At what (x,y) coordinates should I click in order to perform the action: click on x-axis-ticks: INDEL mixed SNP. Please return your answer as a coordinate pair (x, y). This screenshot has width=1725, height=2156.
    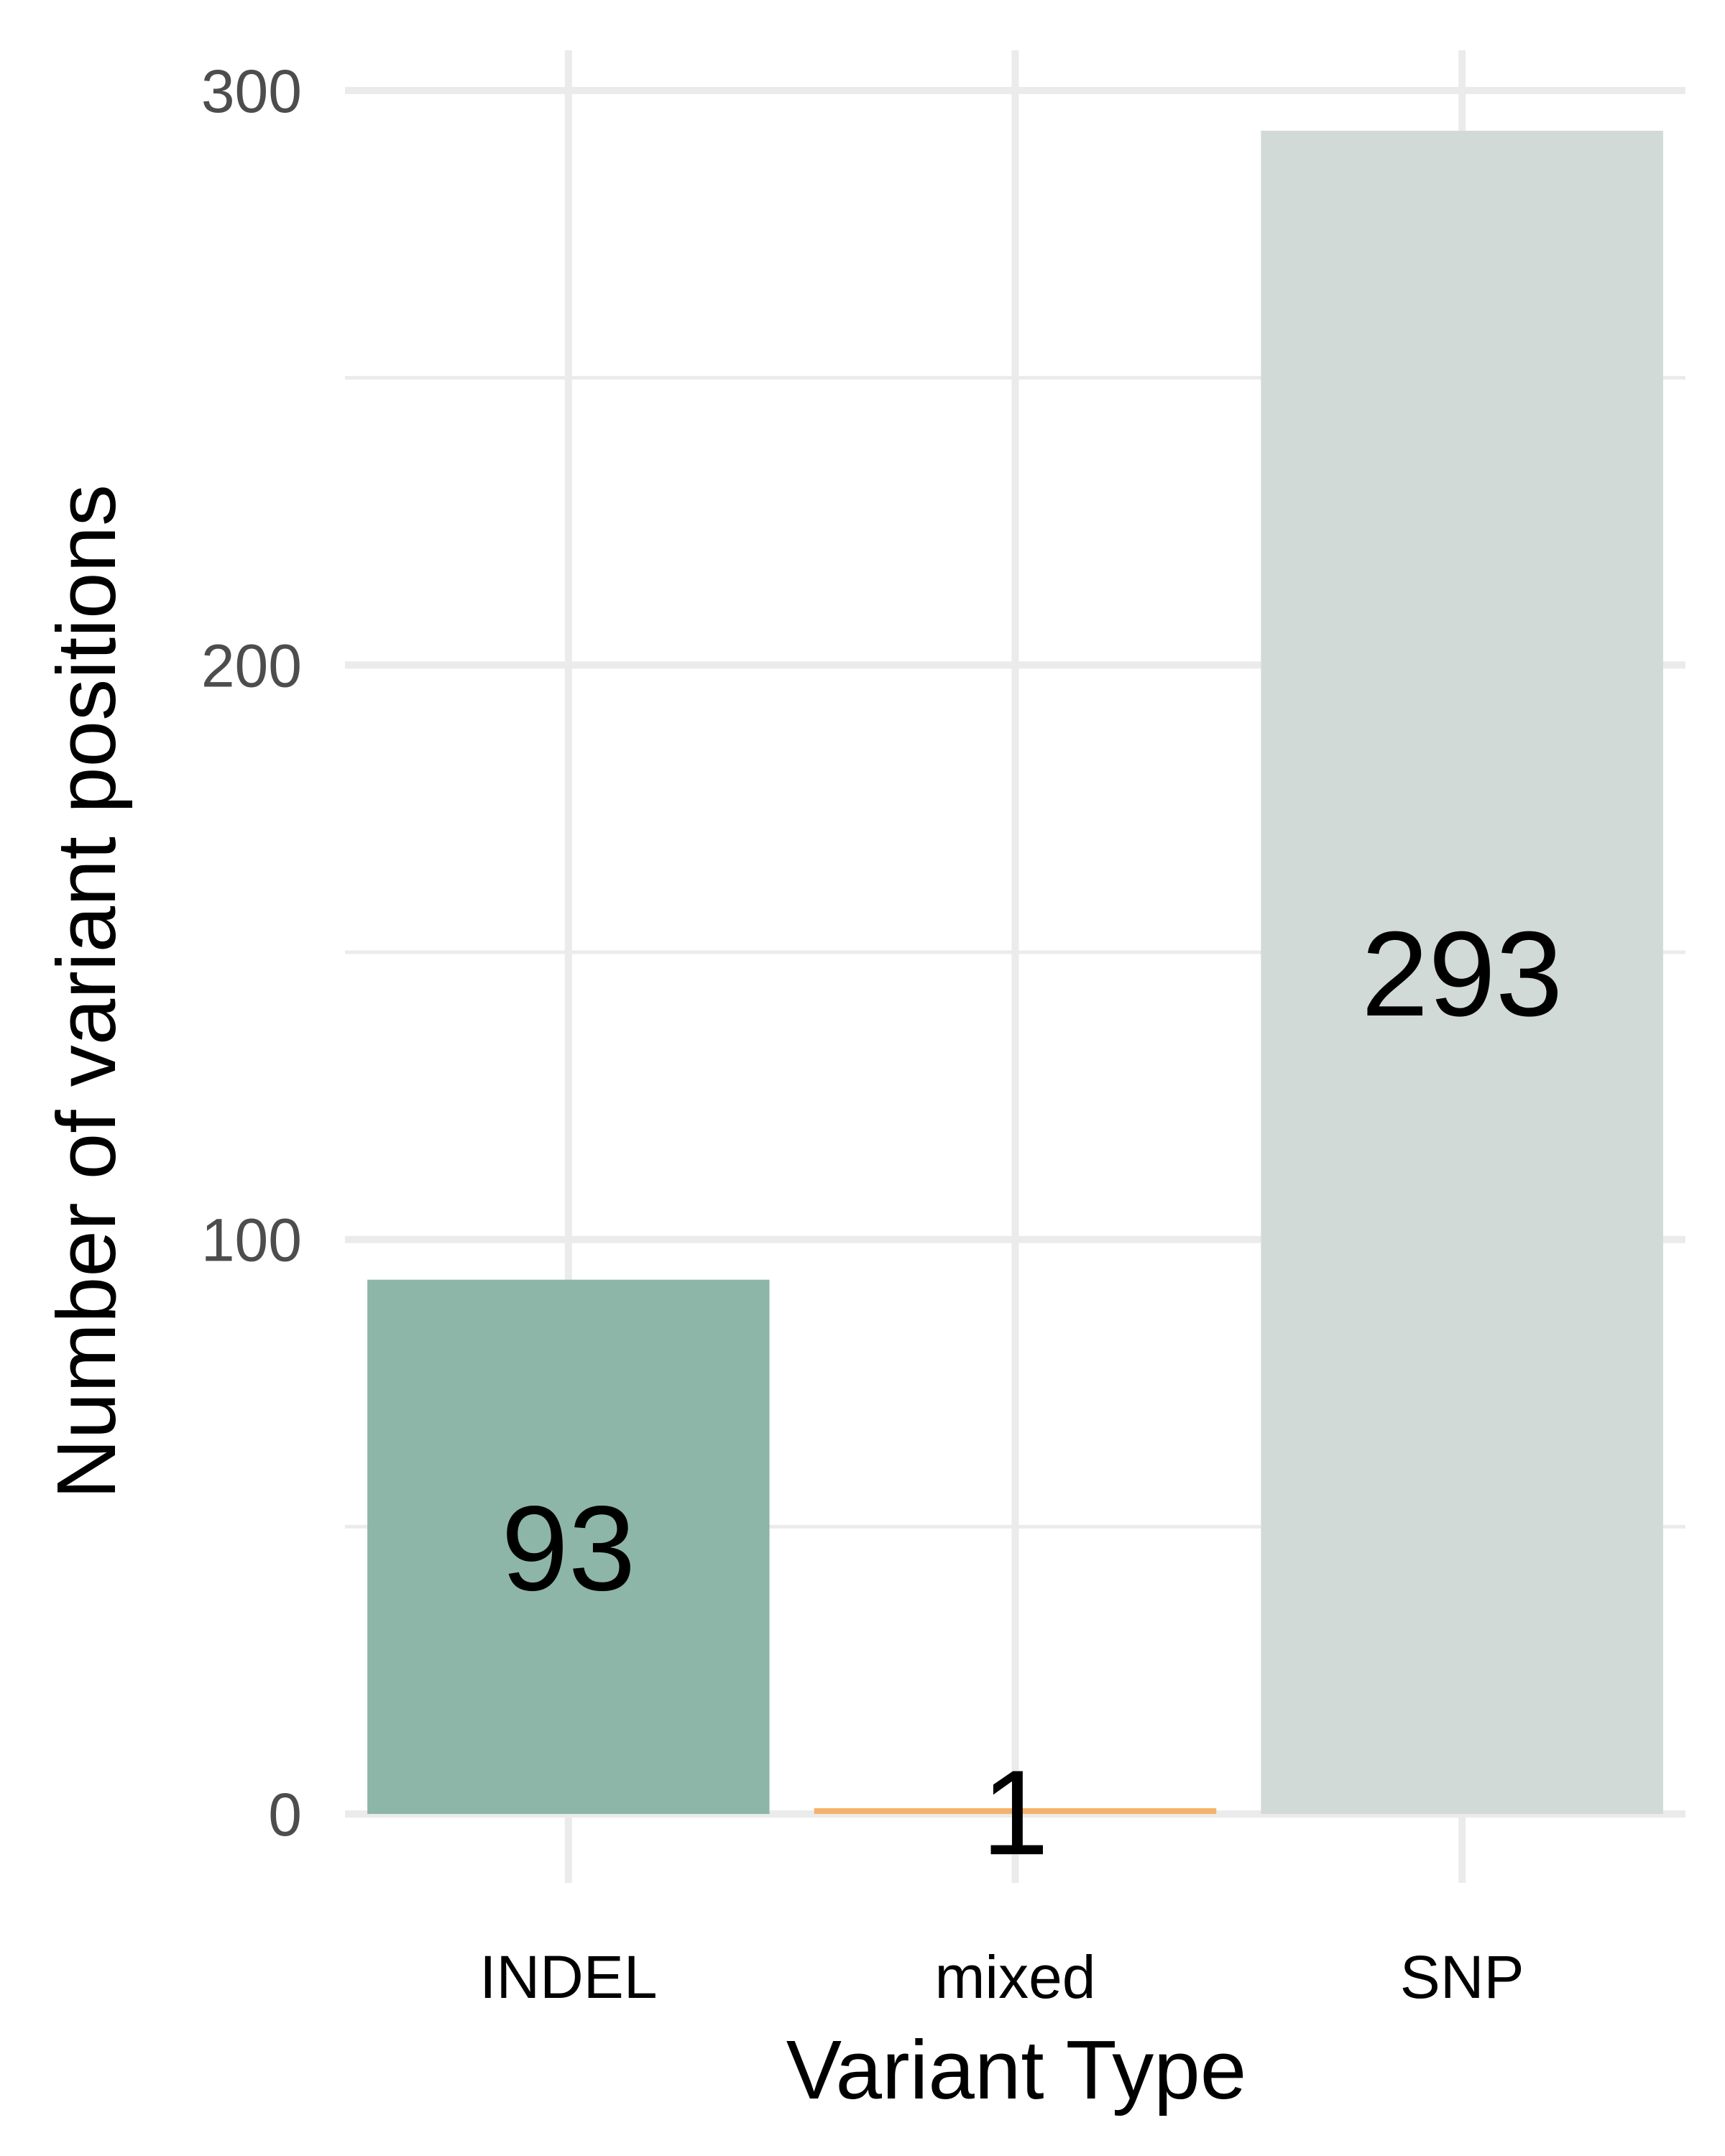
    Looking at the image, I should click on (1001, 1977).